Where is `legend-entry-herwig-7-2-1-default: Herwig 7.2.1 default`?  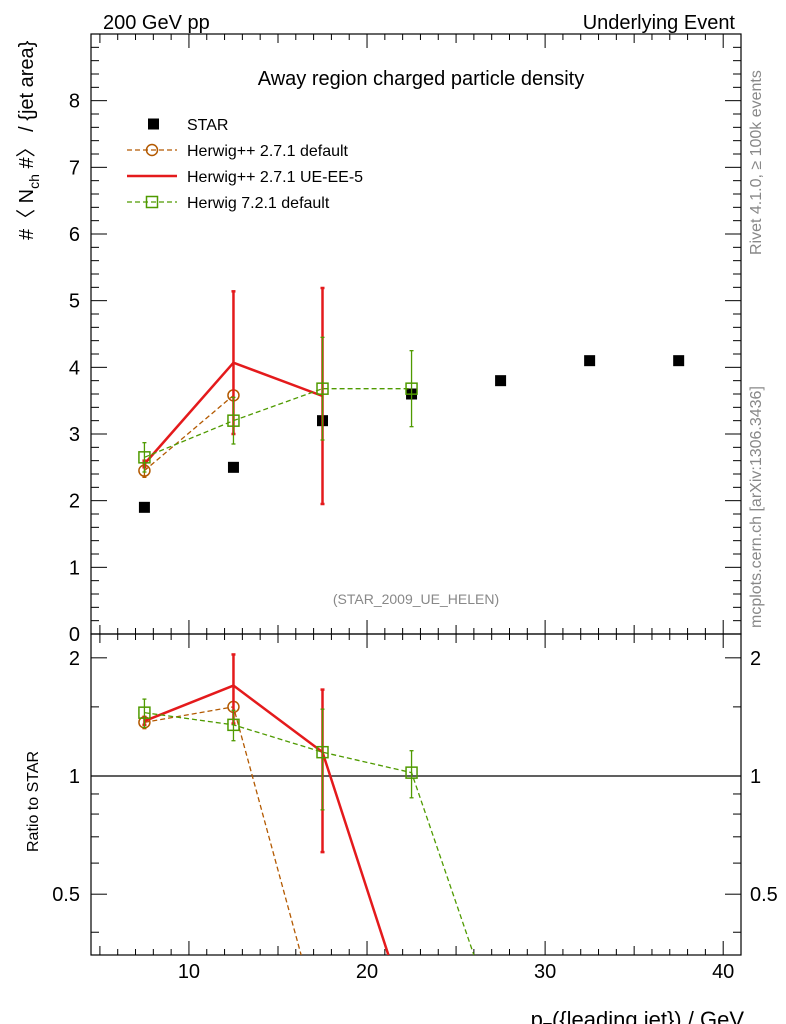
legend-entry-herwig-7-2-1-default: Herwig 7.2.1 default is located at coordinates (228, 203).